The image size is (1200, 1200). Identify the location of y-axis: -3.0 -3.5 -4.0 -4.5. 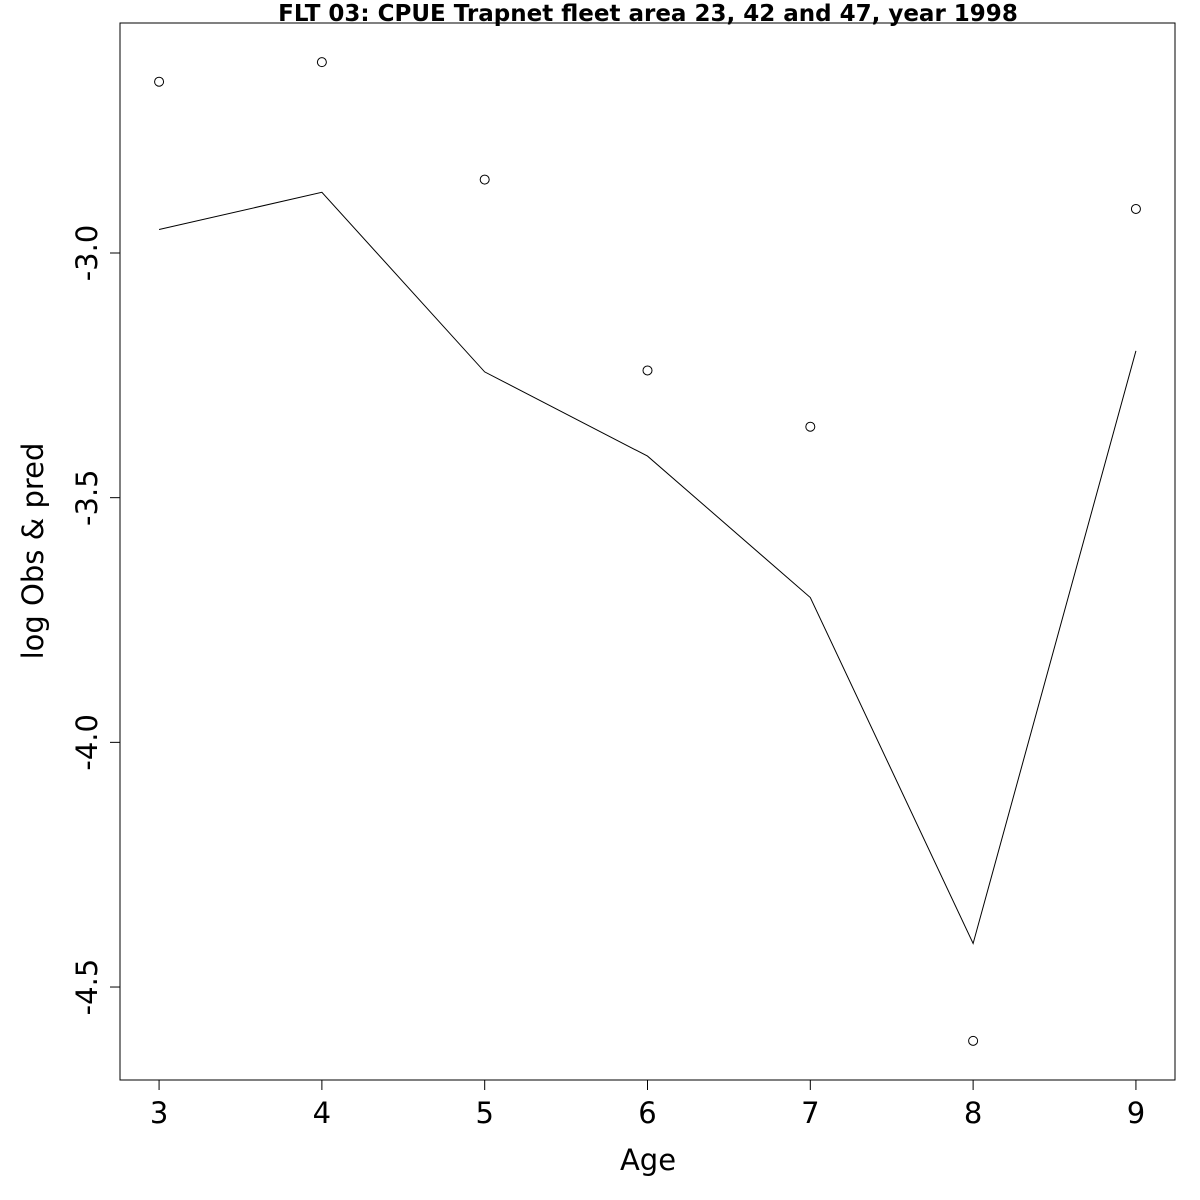
(95, 620).